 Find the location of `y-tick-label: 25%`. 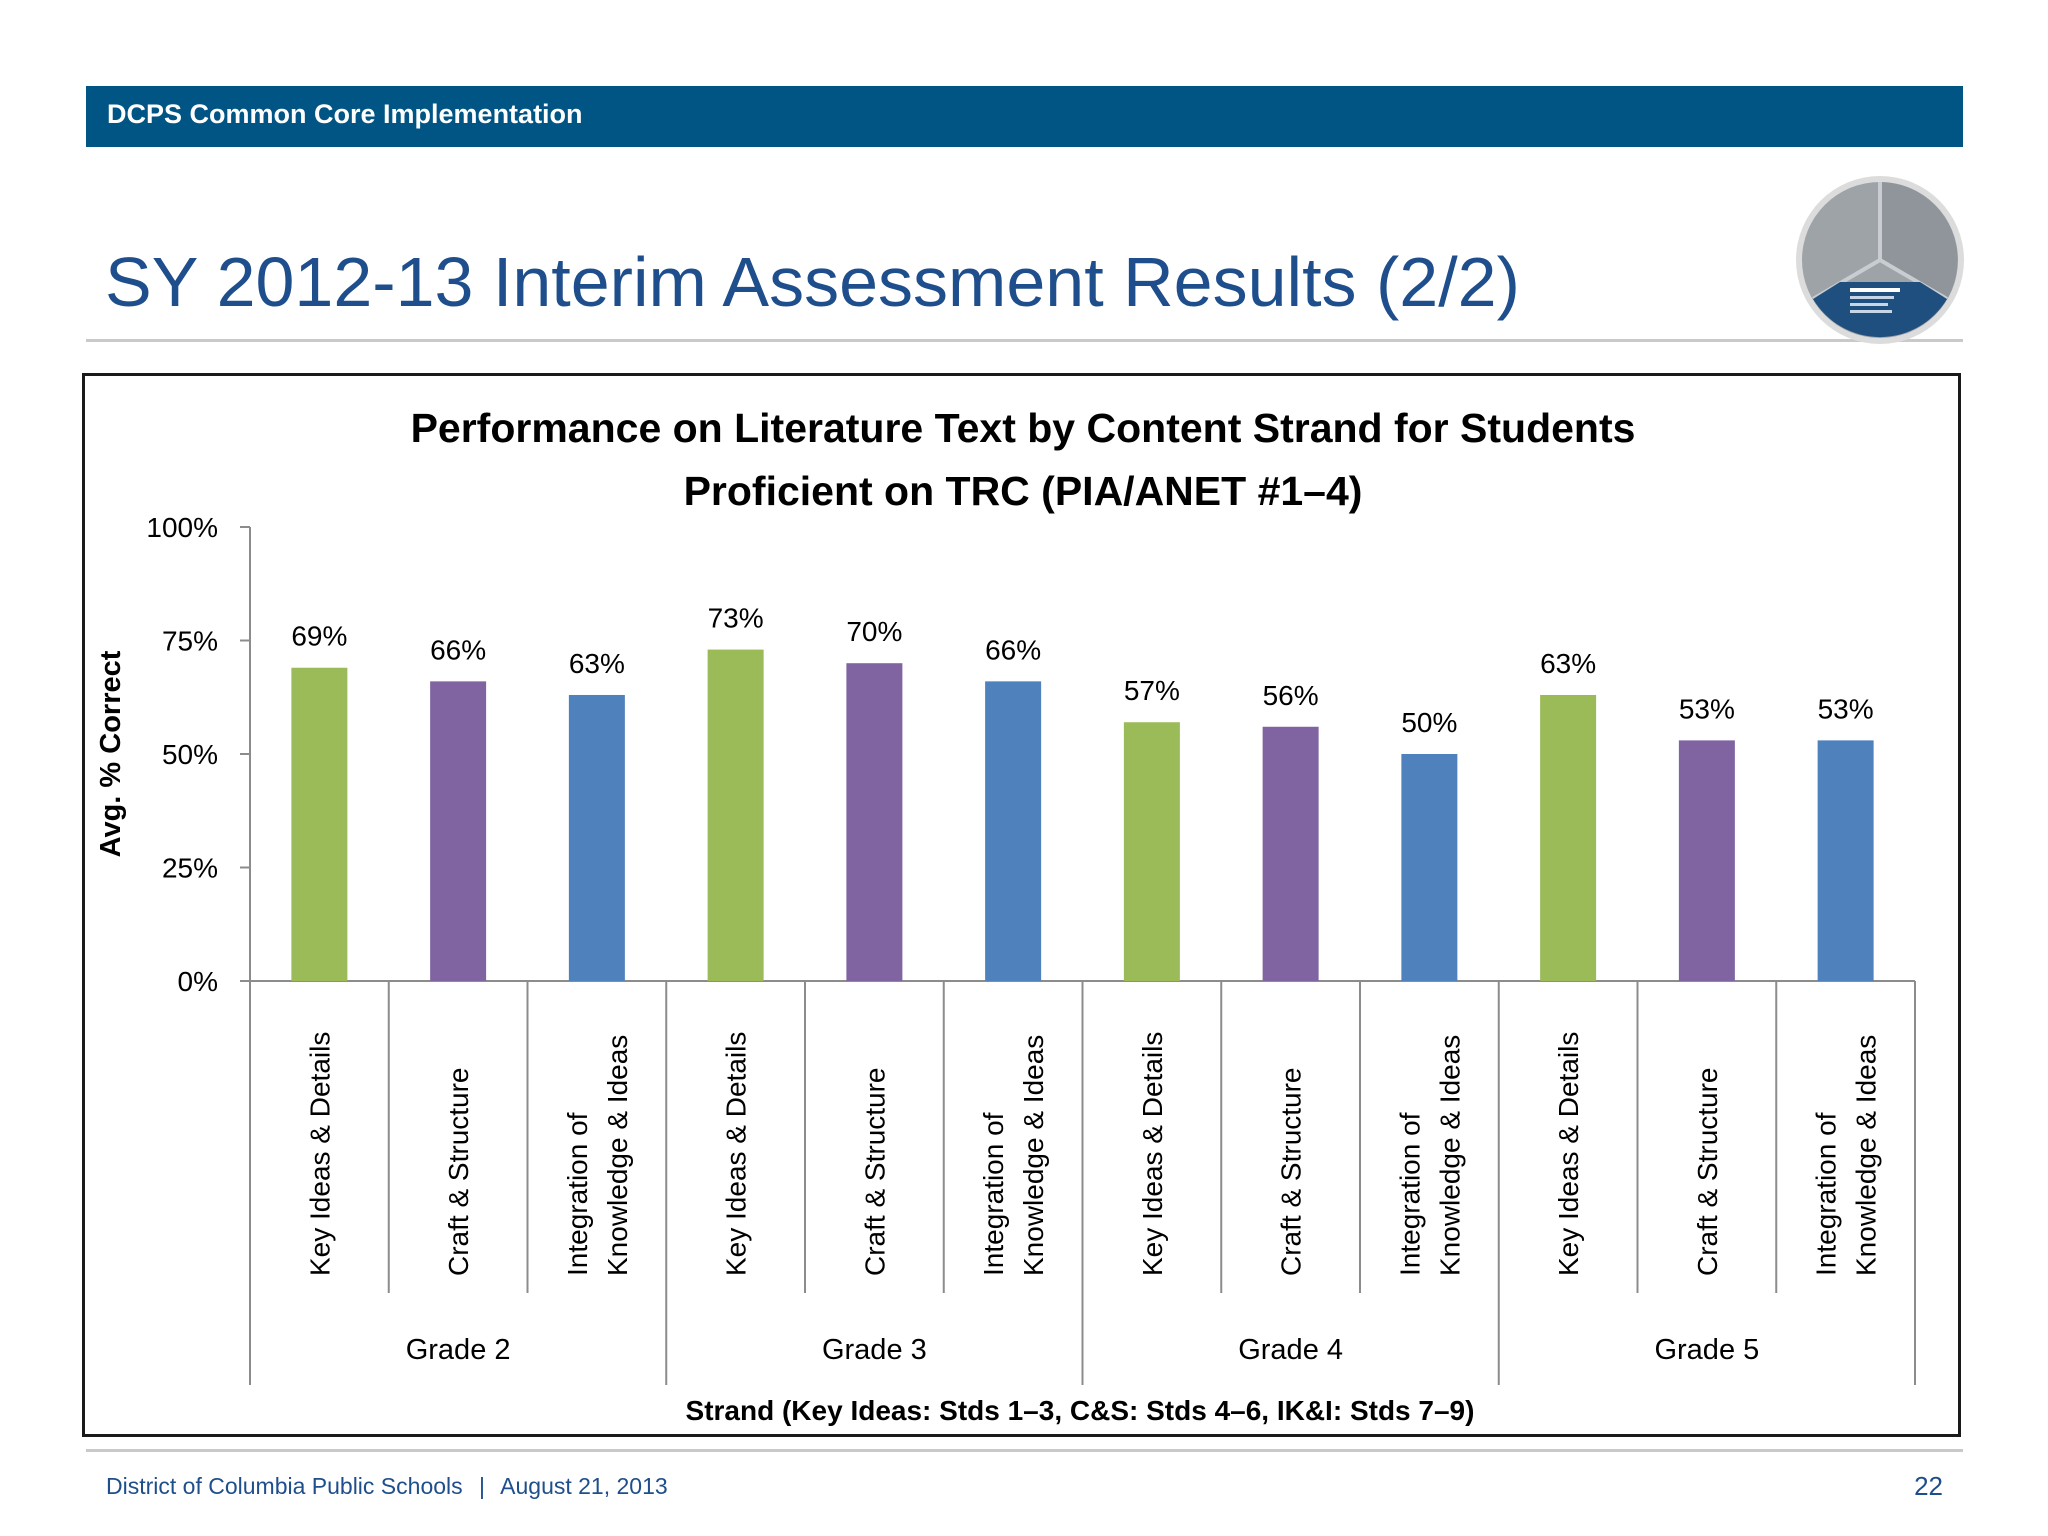

y-tick-label: 25% is located at coordinates (190, 868).